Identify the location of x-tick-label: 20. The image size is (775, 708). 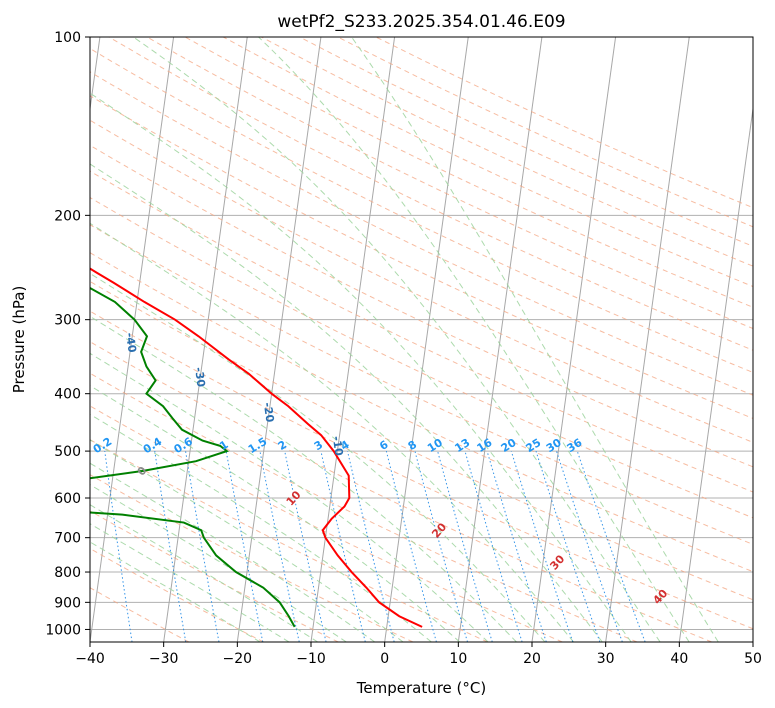
(532, 659).